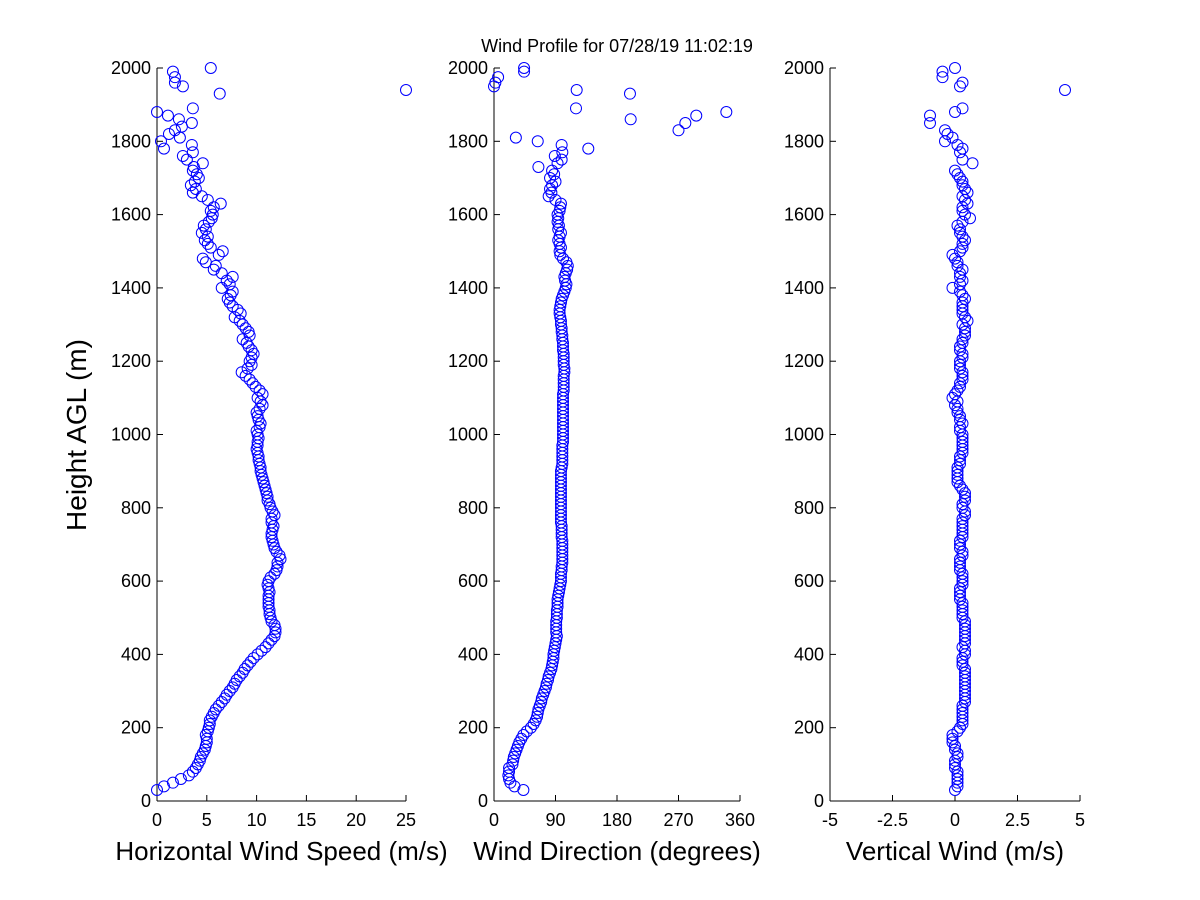 The height and width of the screenshot is (900, 1200). I want to click on vertical-y-tick-label: 2000, so click(804, 68).